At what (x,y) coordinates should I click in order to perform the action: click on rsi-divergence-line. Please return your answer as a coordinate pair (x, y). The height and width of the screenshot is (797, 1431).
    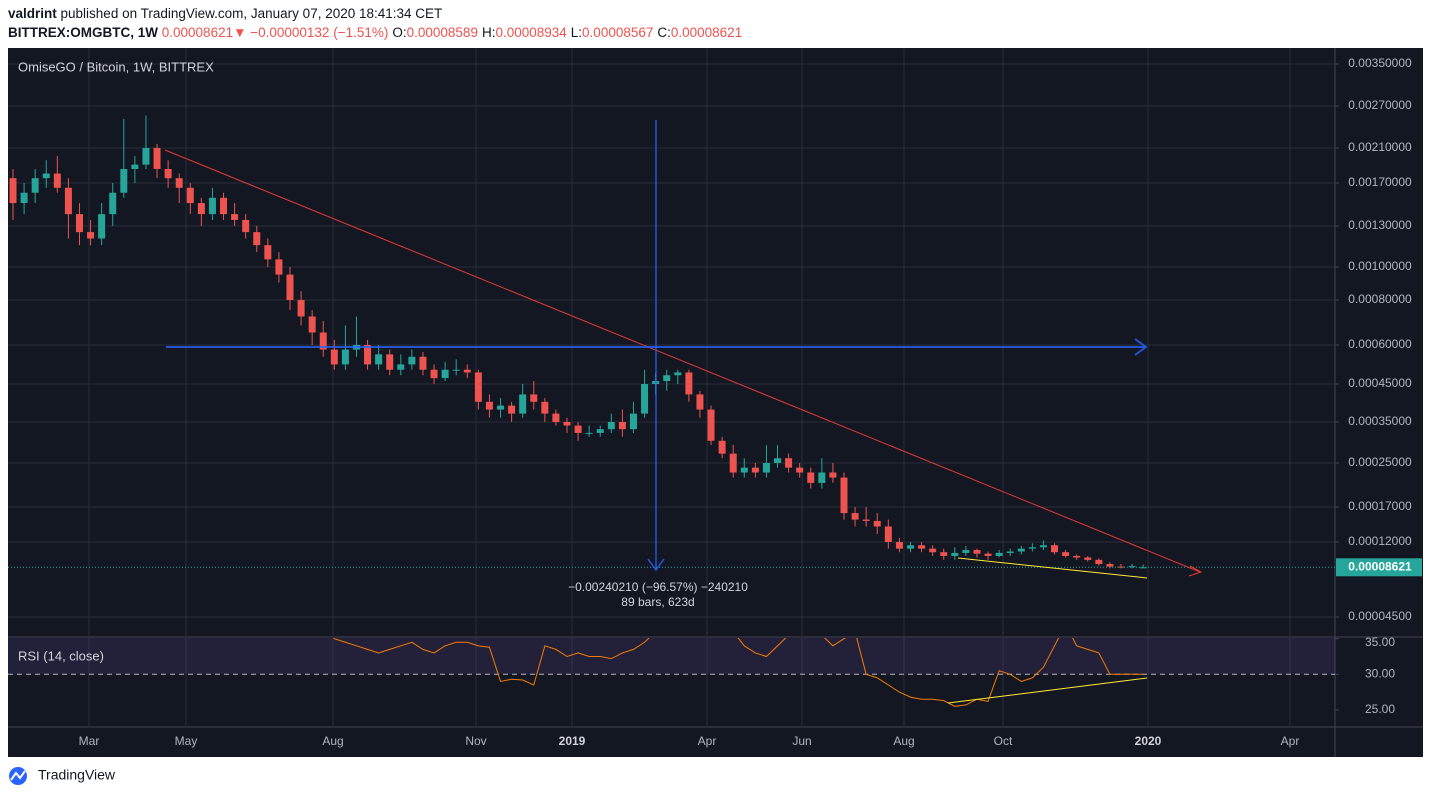
    Looking at the image, I should click on (1047, 690).